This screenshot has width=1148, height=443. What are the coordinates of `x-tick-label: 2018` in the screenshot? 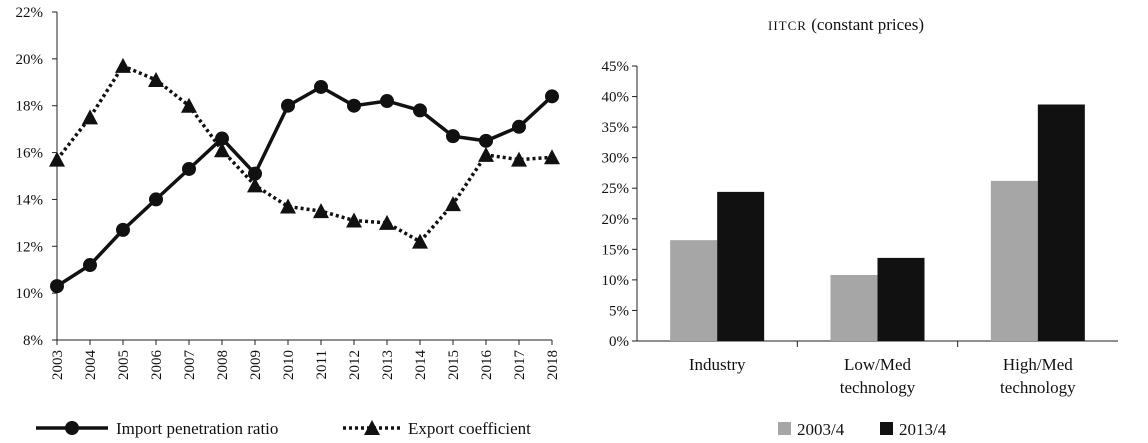 It's located at (553, 365).